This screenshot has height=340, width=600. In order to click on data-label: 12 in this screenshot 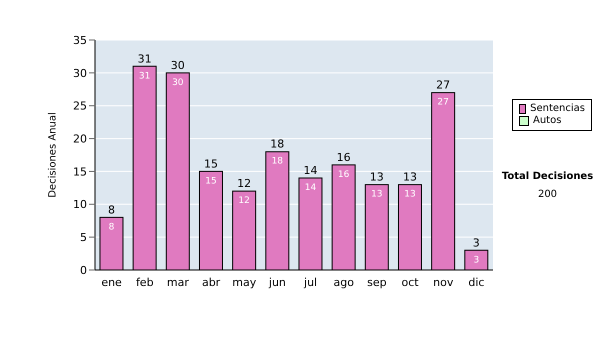, I will do `click(244, 201)`.